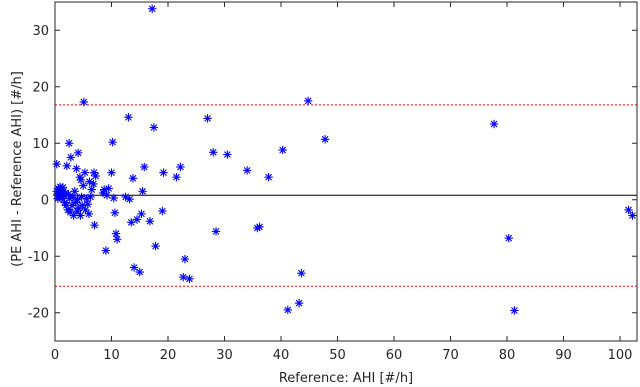 The height and width of the screenshot is (387, 640). Describe the element at coordinates (17, 169) in the screenshot. I see `y-axis-label: (PE AHI - Reference AHI) [#/h]` at that location.